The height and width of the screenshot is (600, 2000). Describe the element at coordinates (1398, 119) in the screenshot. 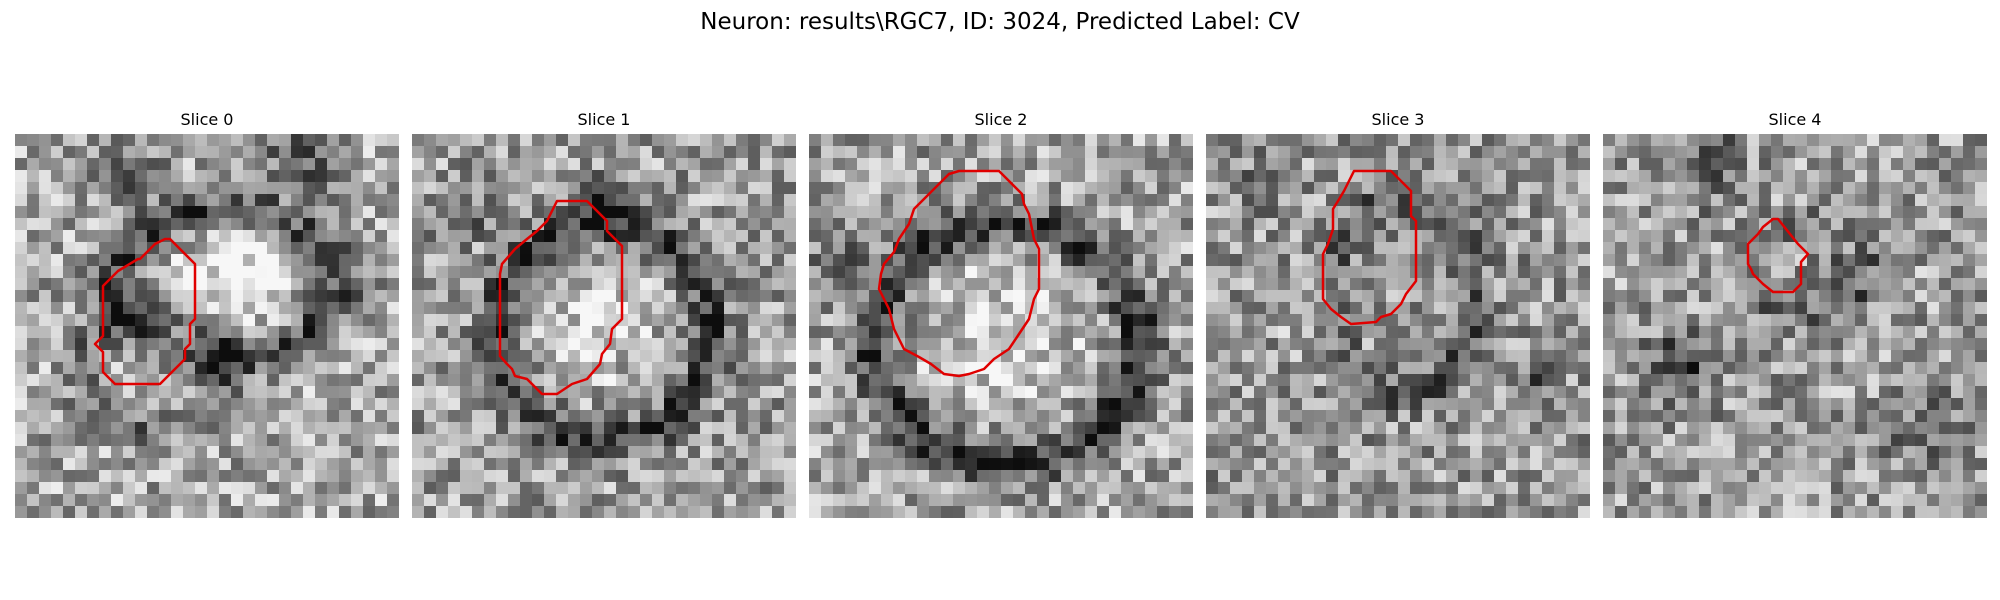

I see `slice-title-3: Slice 3` at that location.